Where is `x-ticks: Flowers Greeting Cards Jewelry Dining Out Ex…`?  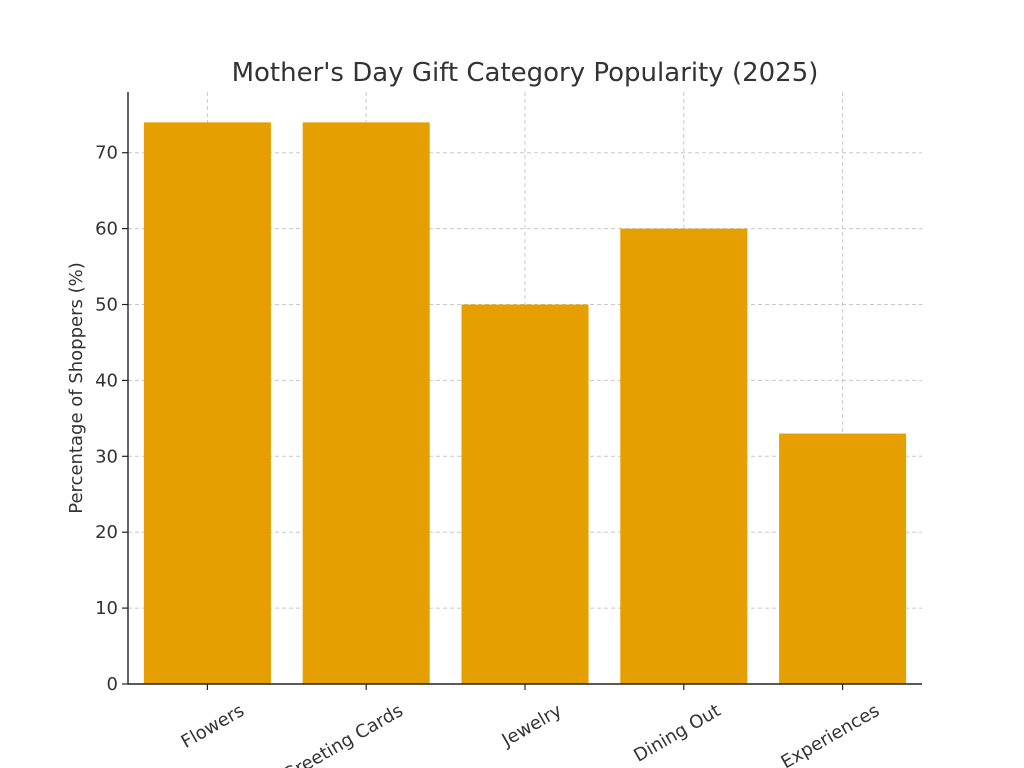 x-ticks: Flowers Greeting Cards Jewelry Dining Out Ex… is located at coordinates (530, 726).